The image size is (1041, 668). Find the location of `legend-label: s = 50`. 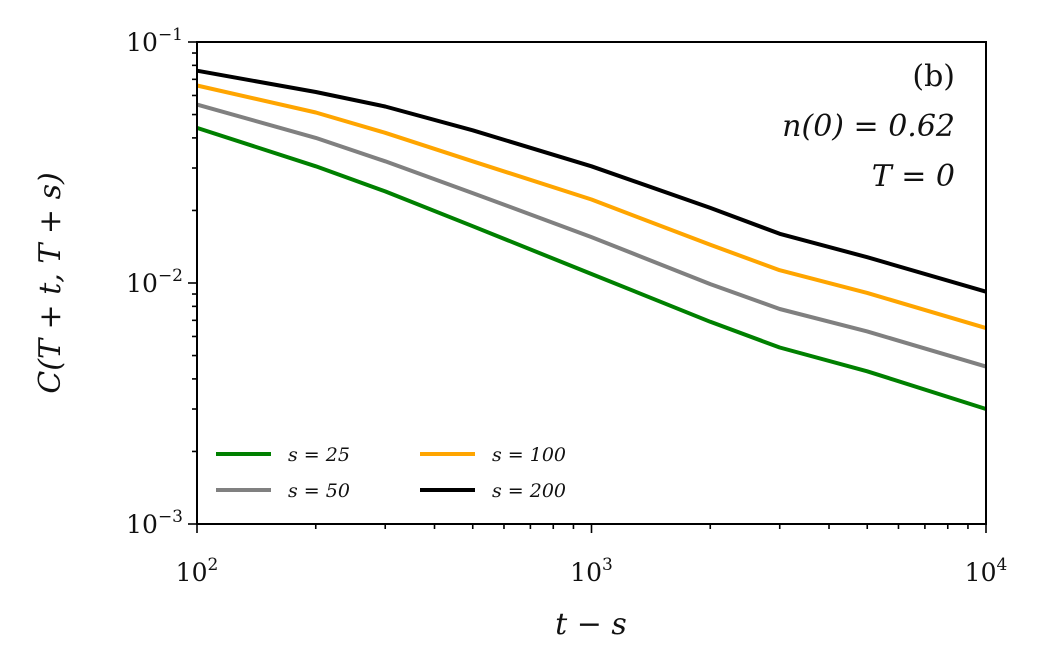

legend-label: s = 50 is located at coordinates (319, 491).